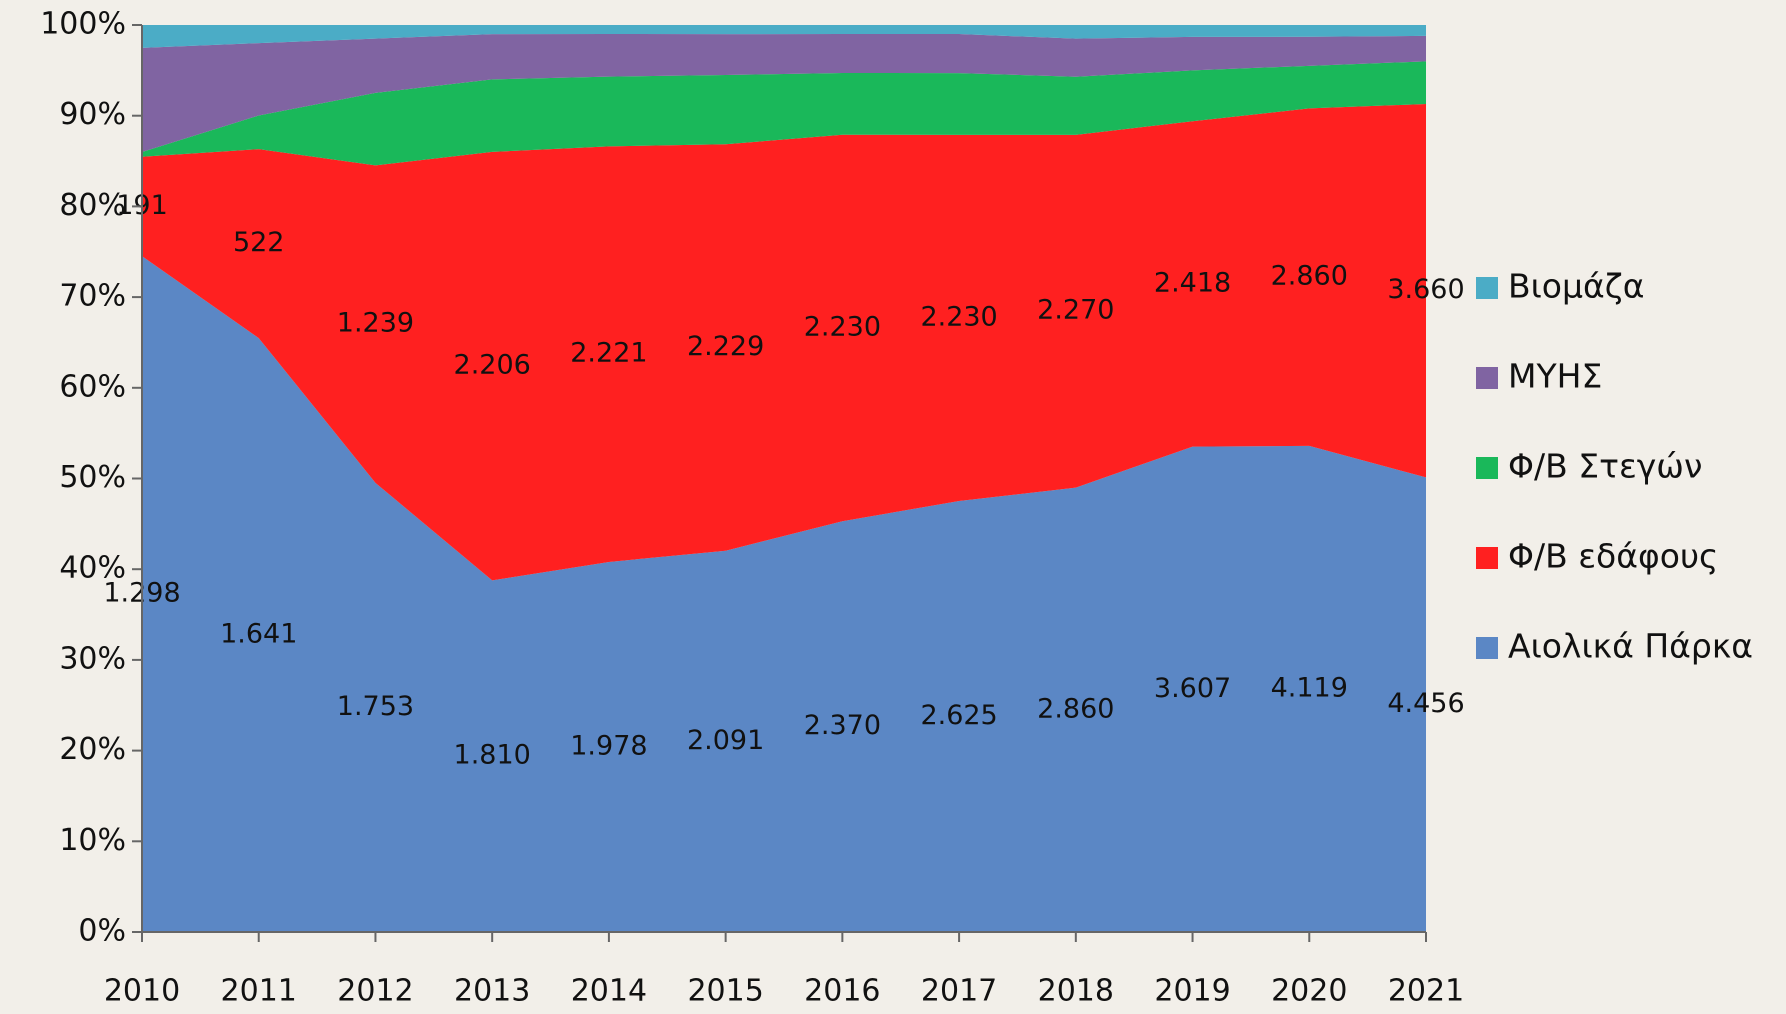 This screenshot has width=1786, height=1014. I want to click on value-label: 2.625, so click(958, 715).